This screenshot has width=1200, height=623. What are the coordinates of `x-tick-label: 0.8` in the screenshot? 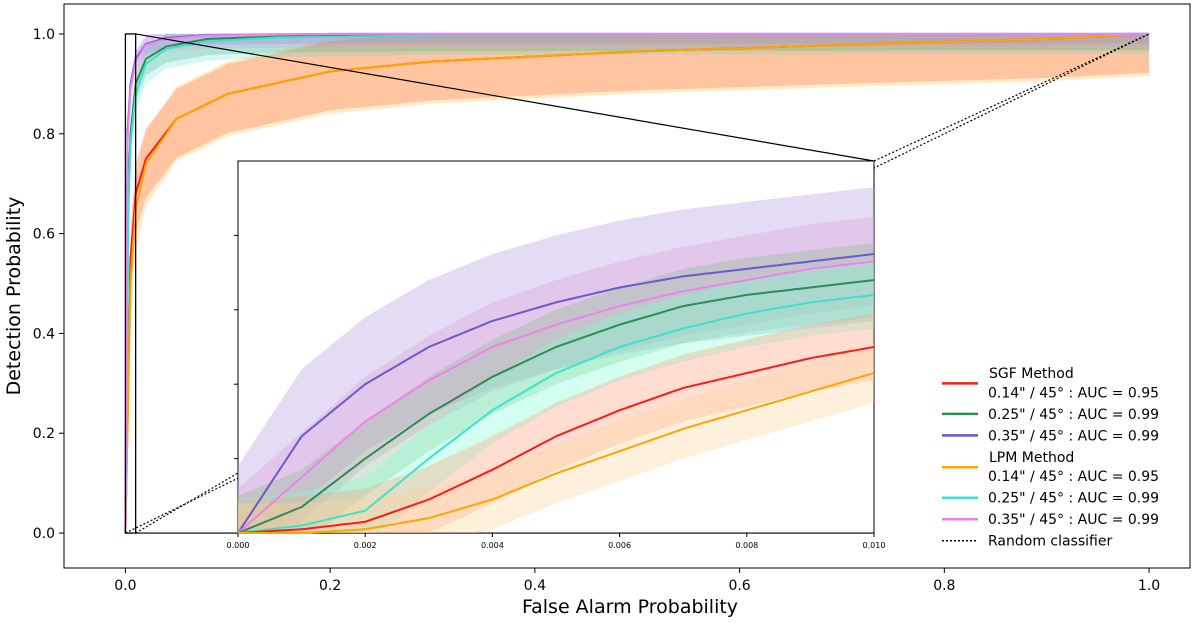 It's located at (944, 586).